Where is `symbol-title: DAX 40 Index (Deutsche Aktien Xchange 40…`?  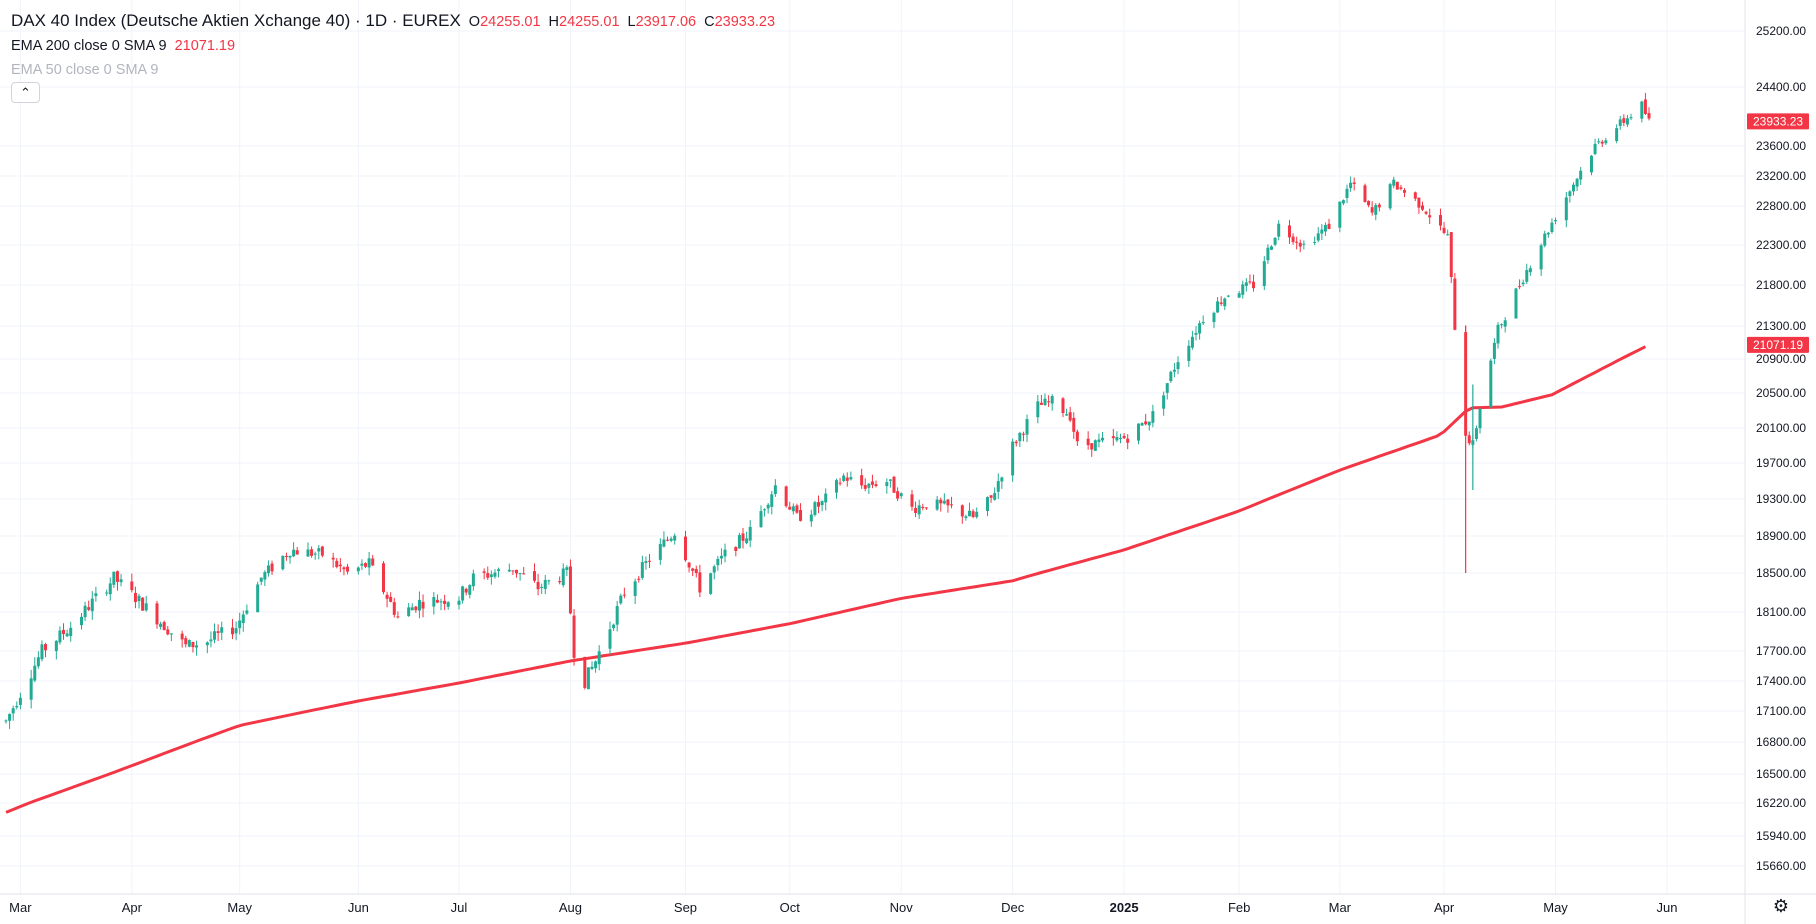 symbol-title: DAX 40 Index (Deutsche Aktien Xchange 40… is located at coordinates (236, 20).